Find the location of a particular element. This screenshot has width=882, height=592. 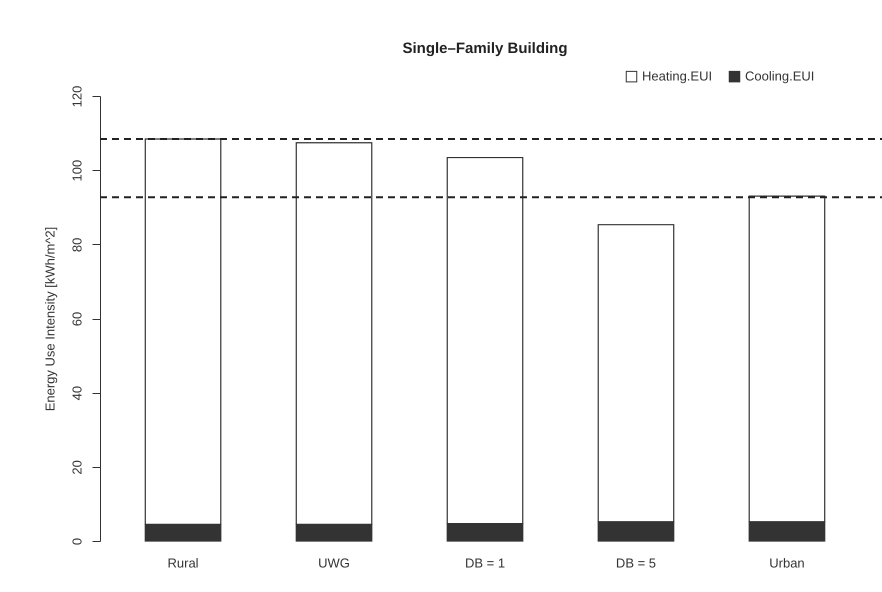

x-tick-label: Urban is located at coordinates (787, 563).